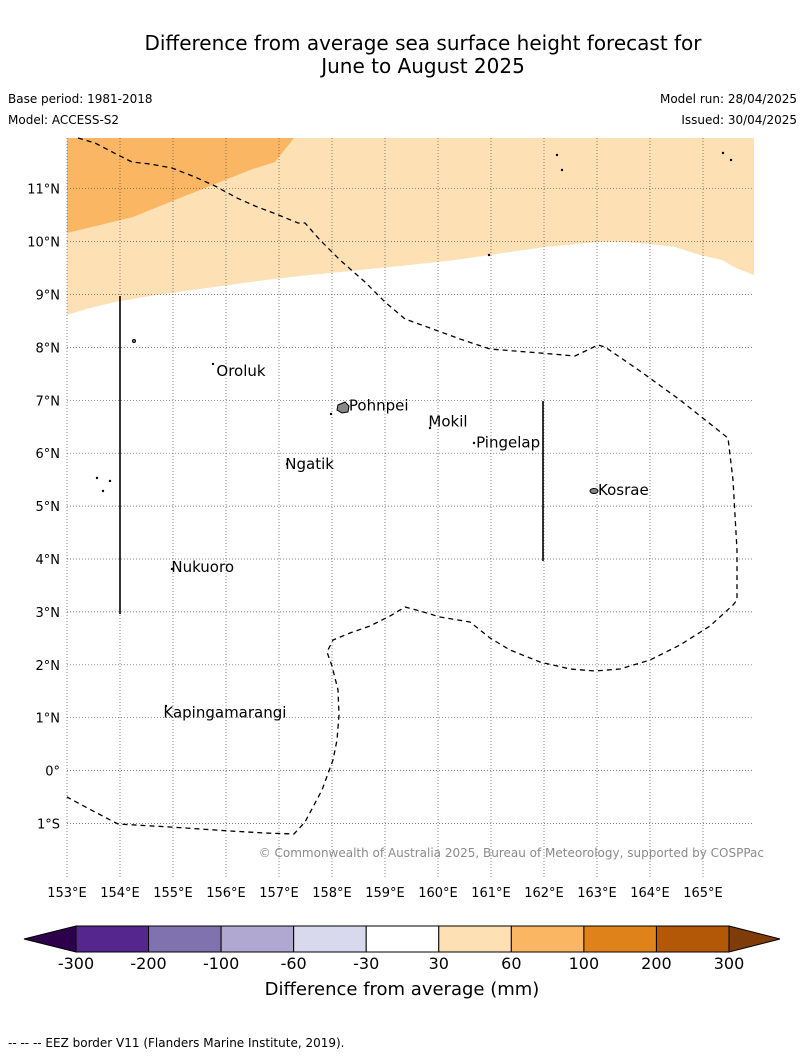 This screenshot has height=1058, width=804. Describe the element at coordinates (120, 893) in the screenshot. I see `lon-tick-label: 154°E` at that location.